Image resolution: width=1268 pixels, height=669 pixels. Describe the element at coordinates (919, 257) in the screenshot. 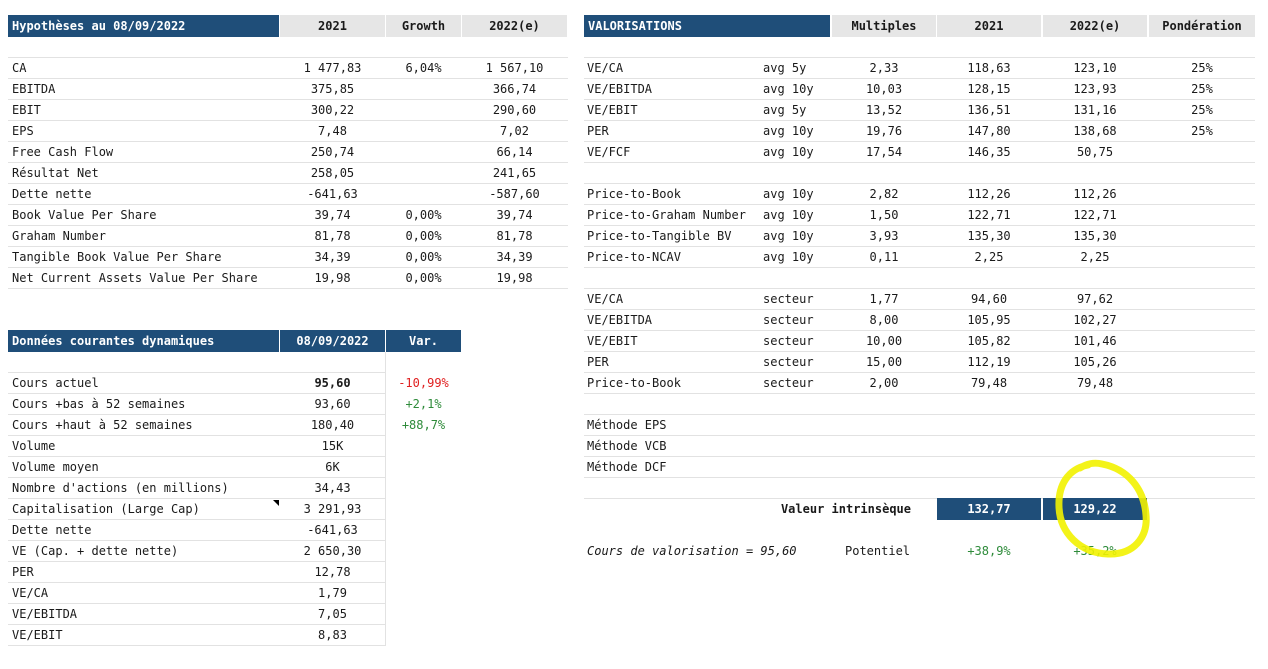

I see `valorisation-row: Price-to-NCAV avg 10y 0,11 2,25 2,25` at that location.